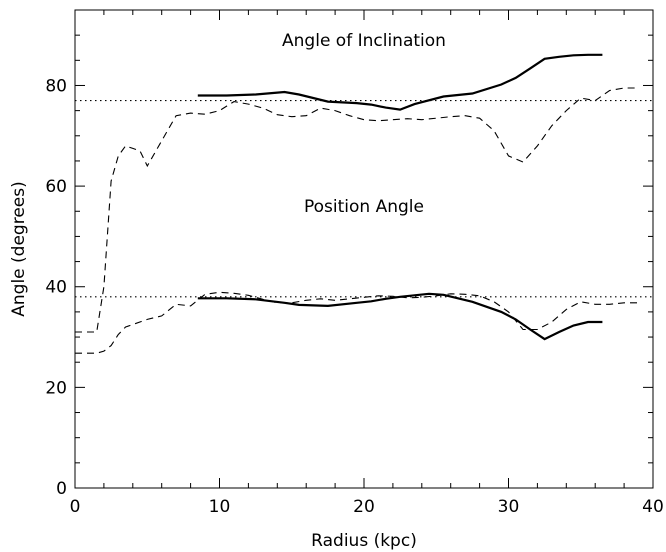 The width and height of the screenshot is (666, 552). I want to click on x-axis-label: Radius (kpc), so click(364, 541).